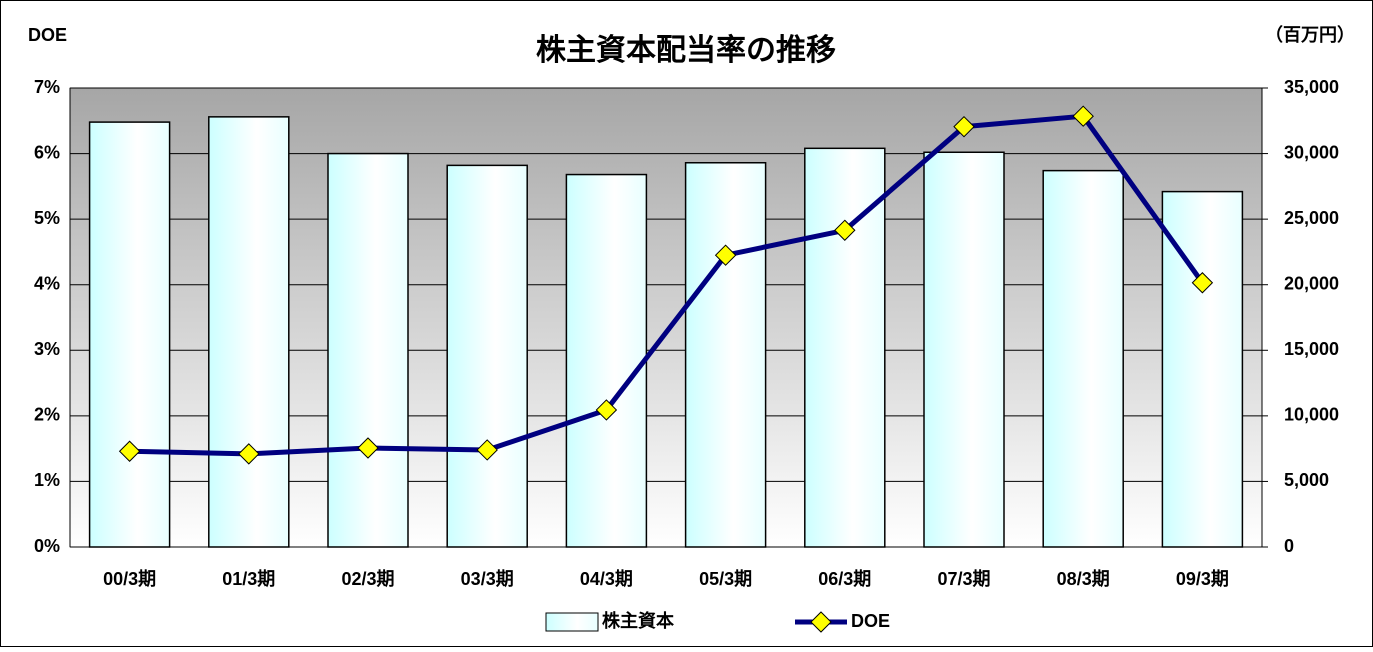 The width and height of the screenshot is (1373, 652). Describe the element at coordinates (47, 415) in the screenshot. I see `y-tick-label: 2%` at that location.